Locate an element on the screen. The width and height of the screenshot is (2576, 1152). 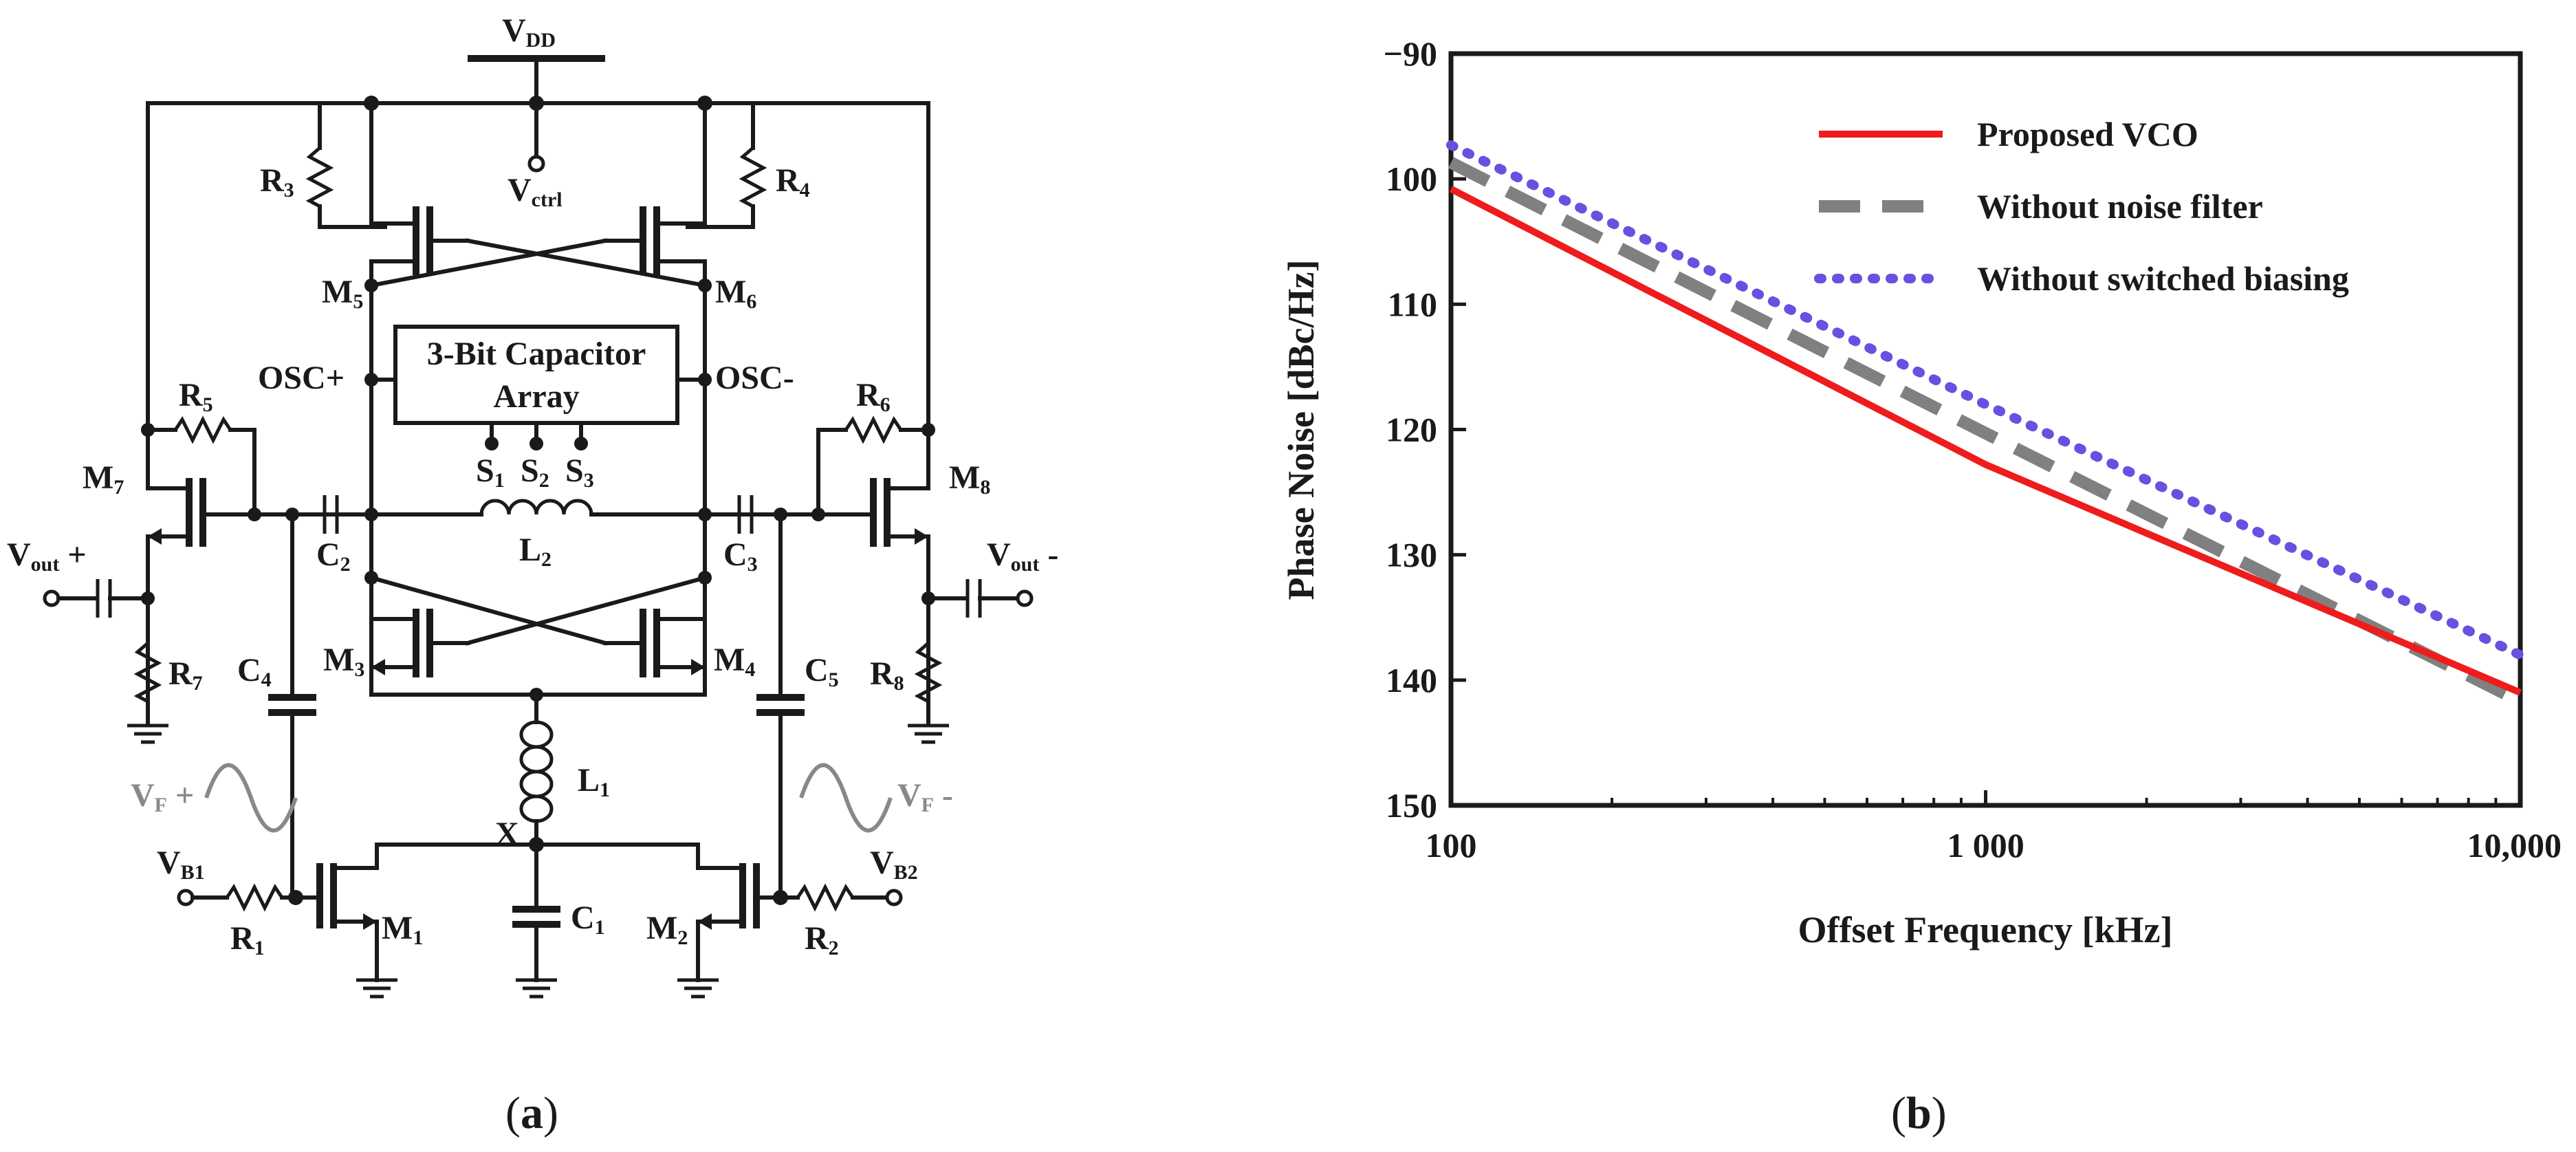
label-vf-plus: VF + is located at coordinates (162, 796).